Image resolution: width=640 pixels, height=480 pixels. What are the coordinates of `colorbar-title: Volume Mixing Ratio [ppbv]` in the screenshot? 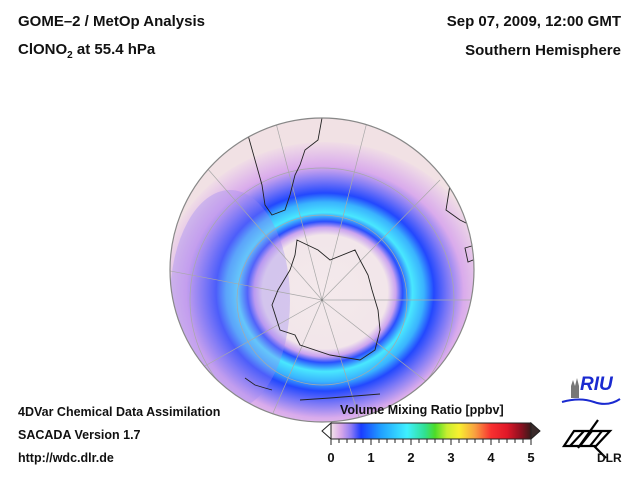 It's located at (422, 410).